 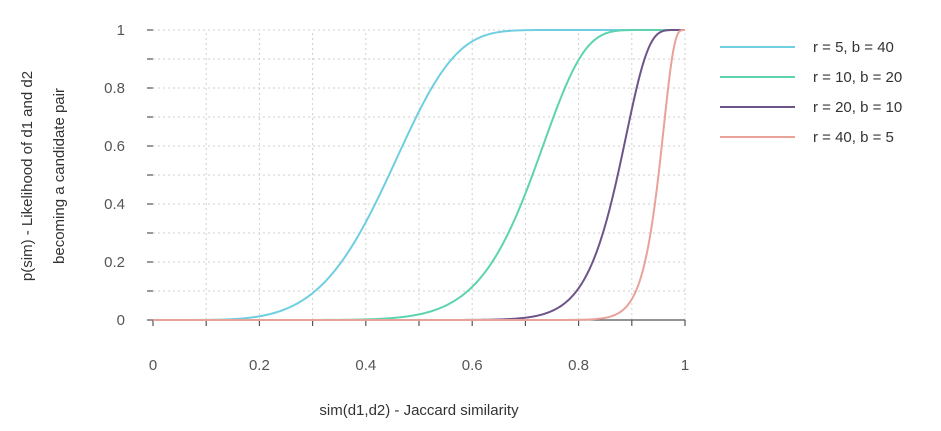 What do you see at coordinates (121, 30) in the screenshot?
I see `y-tick-label: 1` at bounding box center [121, 30].